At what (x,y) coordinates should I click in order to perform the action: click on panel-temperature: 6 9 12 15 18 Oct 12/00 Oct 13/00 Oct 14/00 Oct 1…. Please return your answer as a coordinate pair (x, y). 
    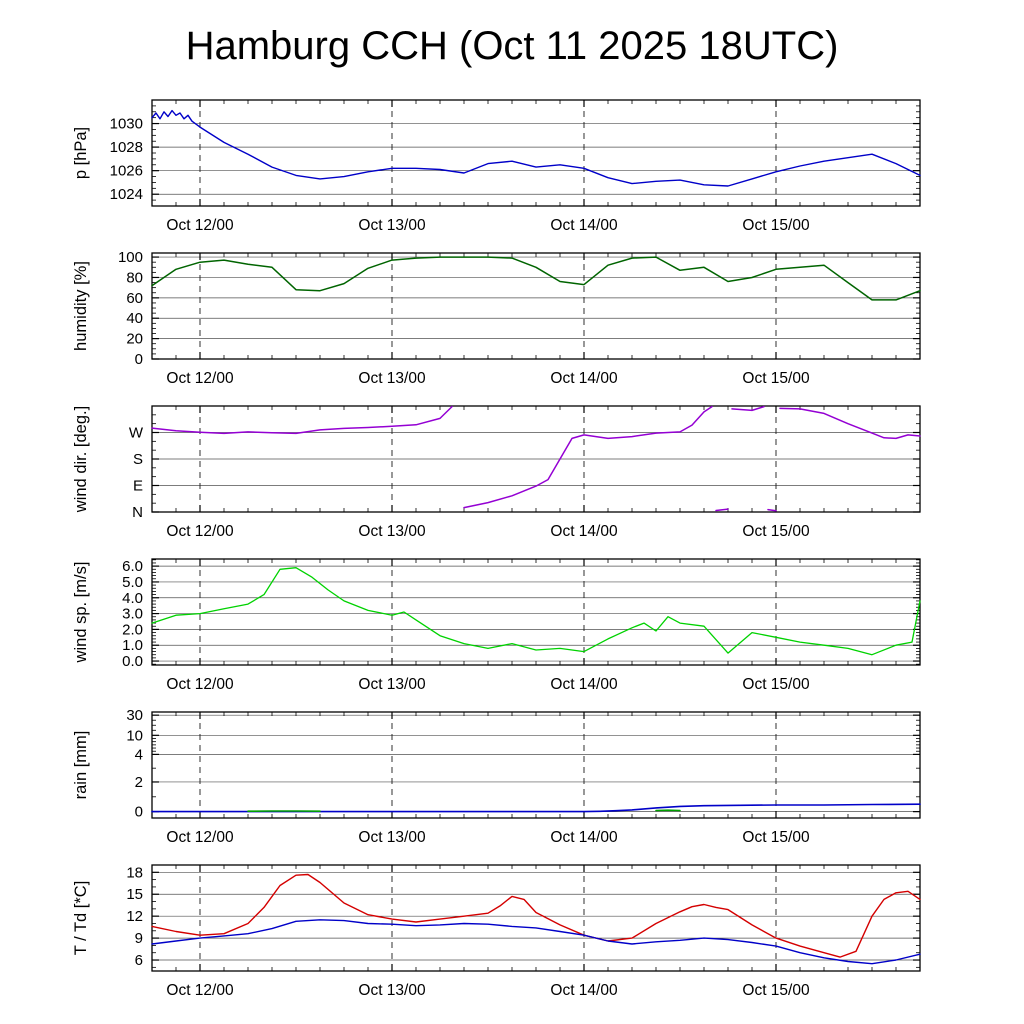
    Looking at the image, I should click on (496, 931).